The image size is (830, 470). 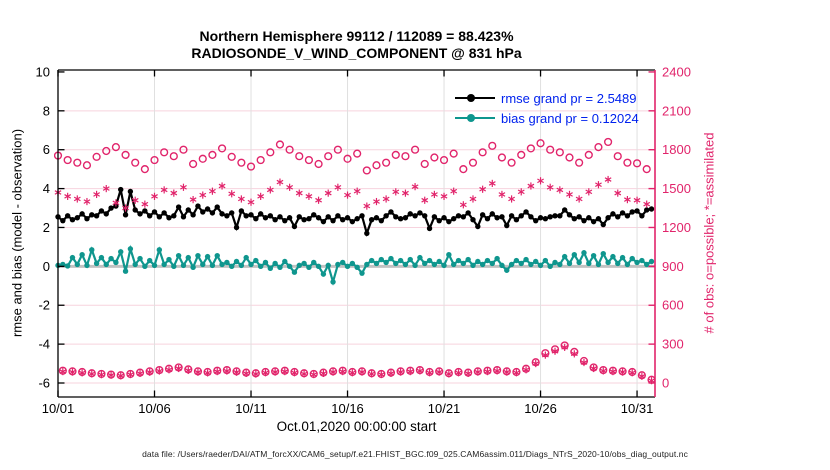 What do you see at coordinates (43, 71) in the screenshot?
I see `tick-label: 10` at bounding box center [43, 71].